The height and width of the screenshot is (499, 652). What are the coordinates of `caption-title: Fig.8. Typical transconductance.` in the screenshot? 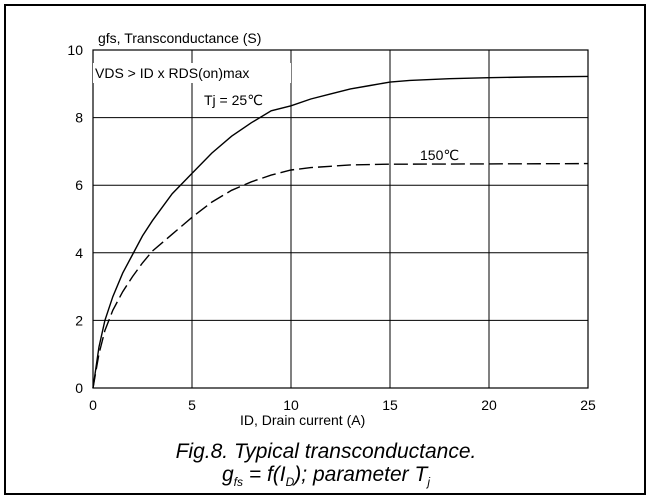 It's located at (326, 451).